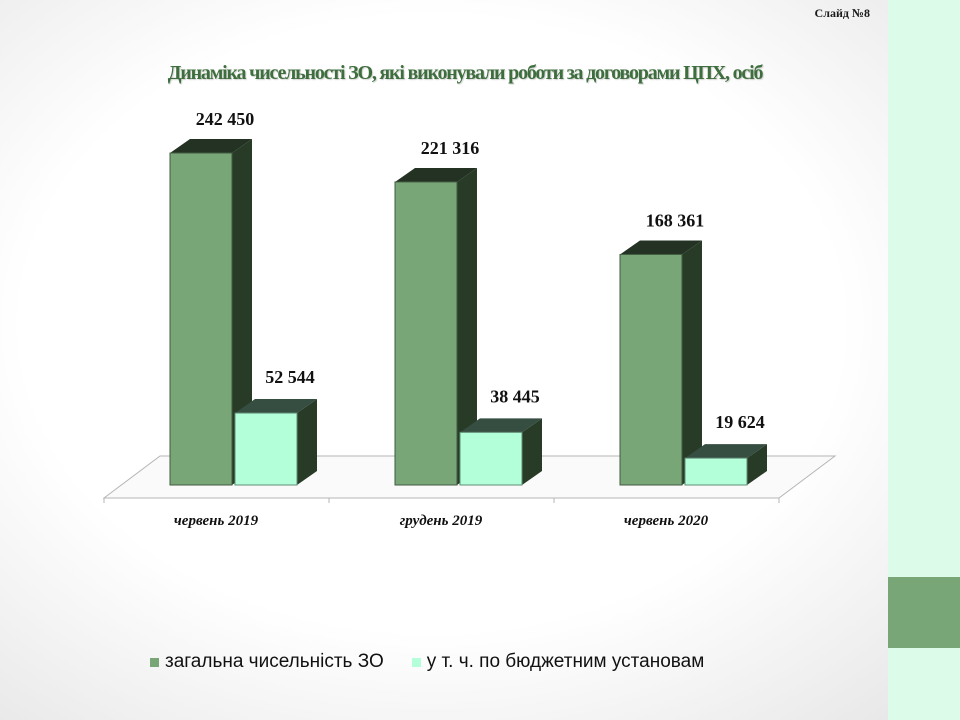  I want to click on legend-item-budget: у т. ч. по бюджетним установам, so click(558, 662).